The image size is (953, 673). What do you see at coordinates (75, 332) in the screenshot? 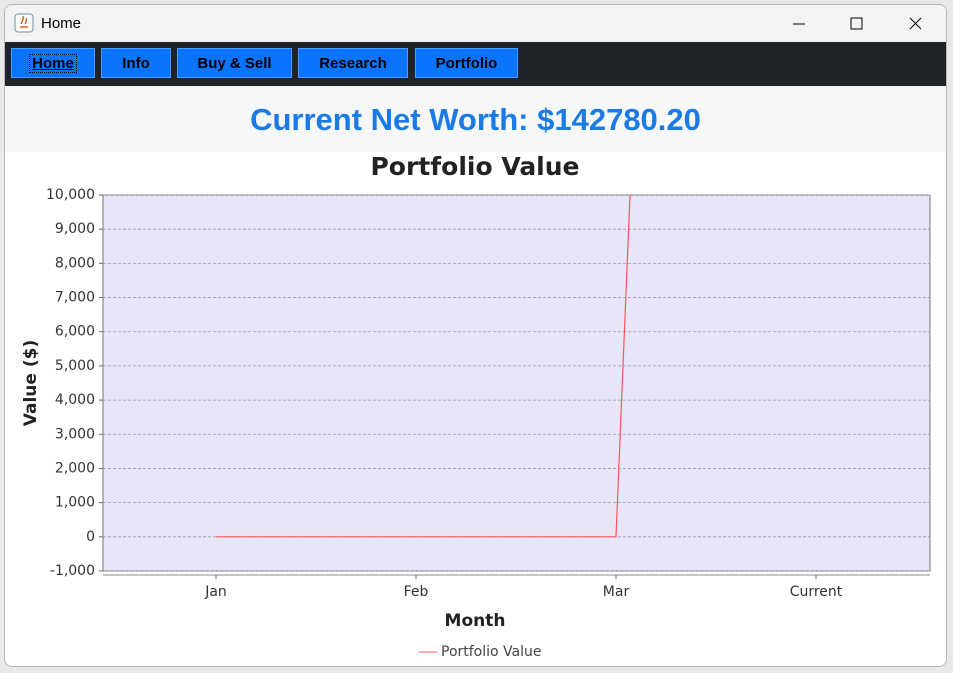
I see `y-tick-label: 6,000` at bounding box center [75, 332].